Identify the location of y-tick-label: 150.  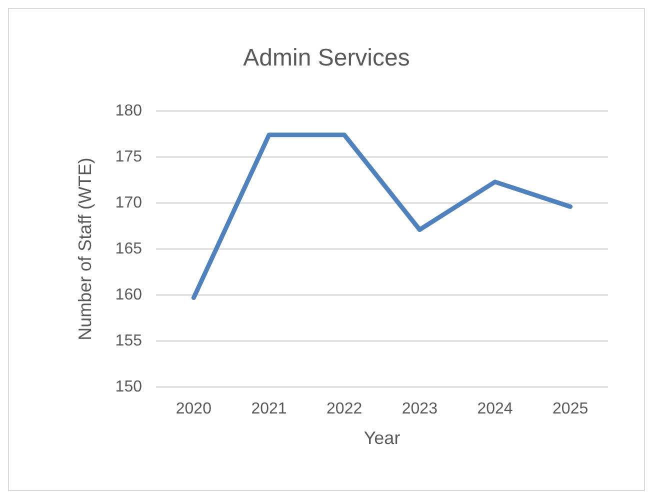
(128, 387).